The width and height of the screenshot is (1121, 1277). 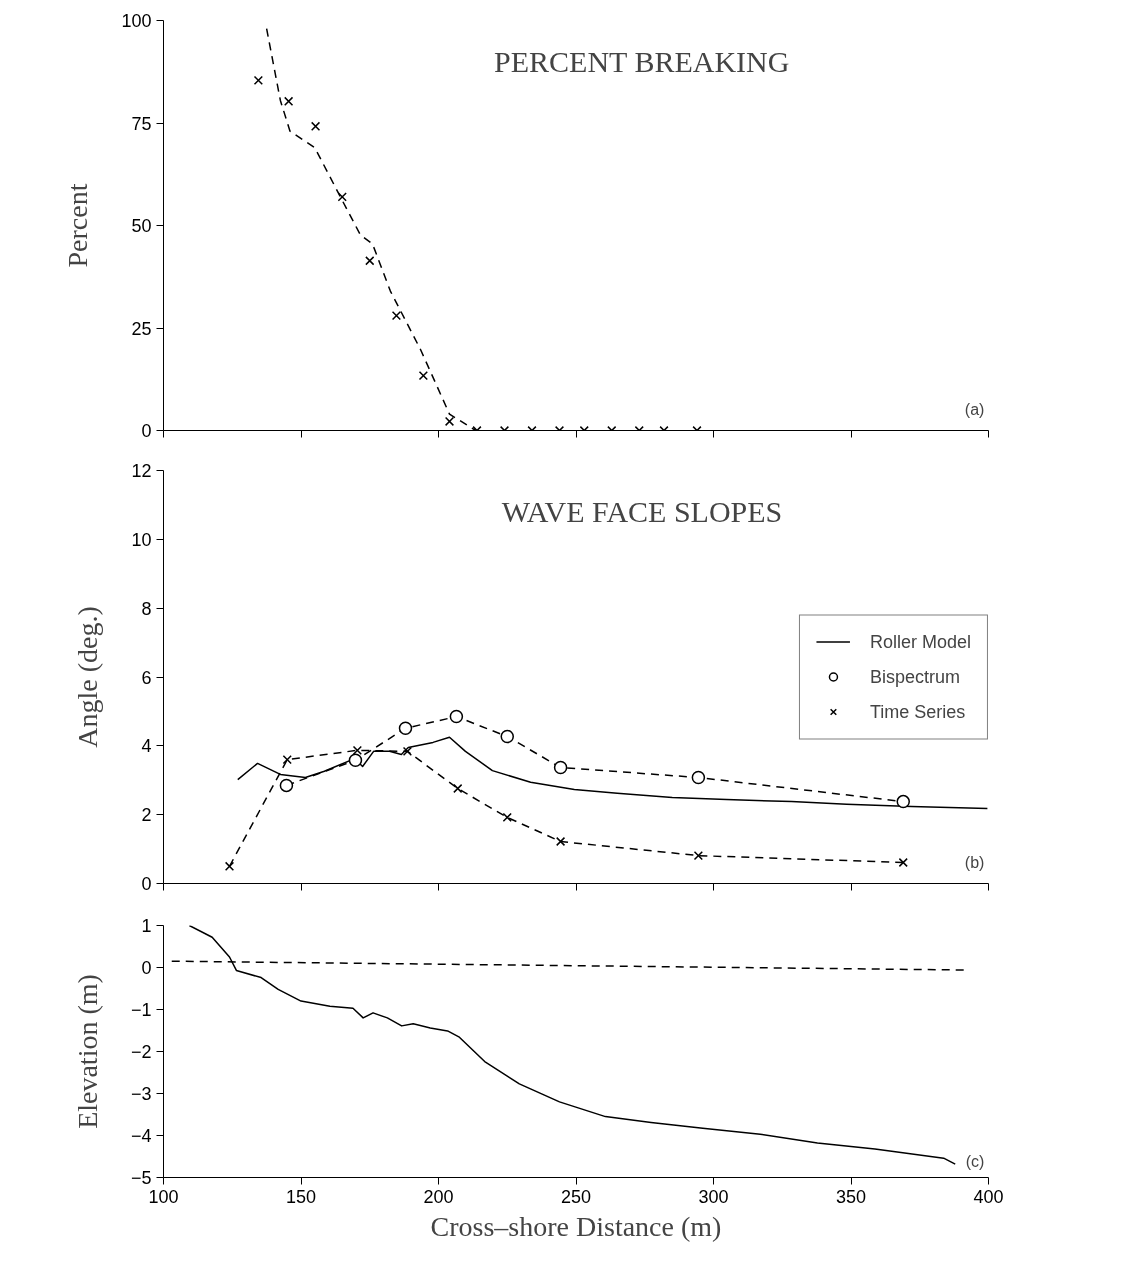 What do you see at coordinates (988, 1196) in the screenshot?
I see `x-tick-label: 400` at bounding box center [988, 1196].